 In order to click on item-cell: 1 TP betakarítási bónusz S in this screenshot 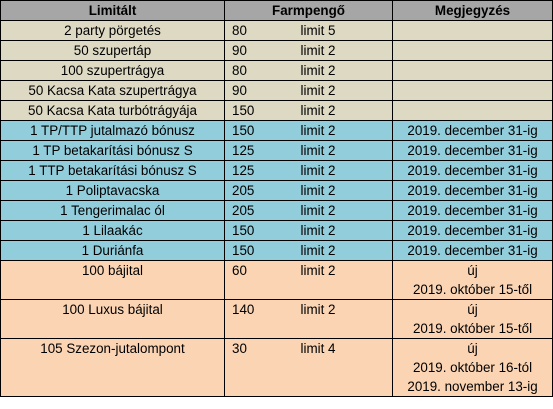, I will do `click(112, 150)`.